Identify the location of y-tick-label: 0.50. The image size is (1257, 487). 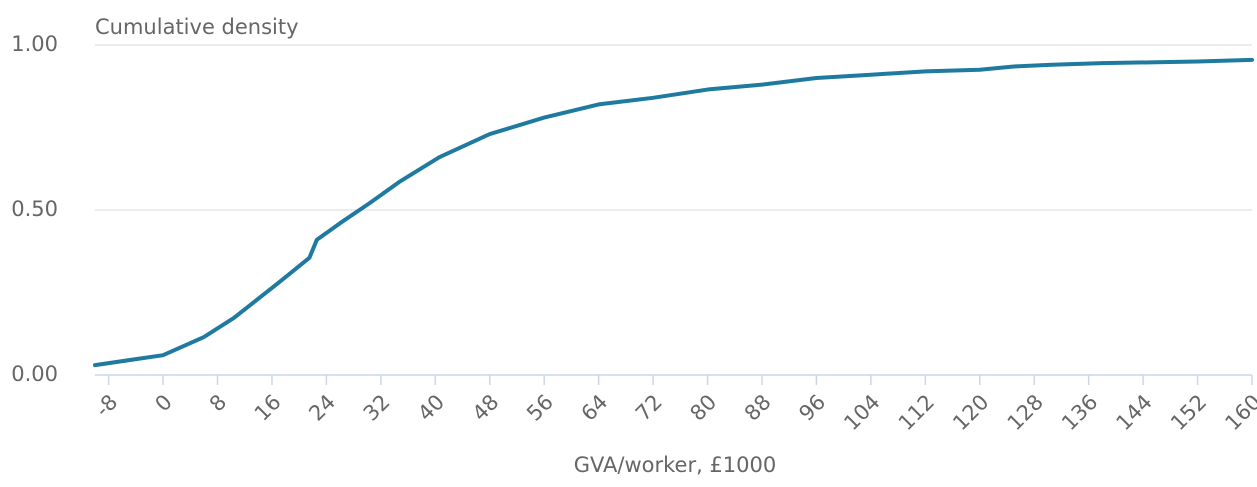
(34, 209).